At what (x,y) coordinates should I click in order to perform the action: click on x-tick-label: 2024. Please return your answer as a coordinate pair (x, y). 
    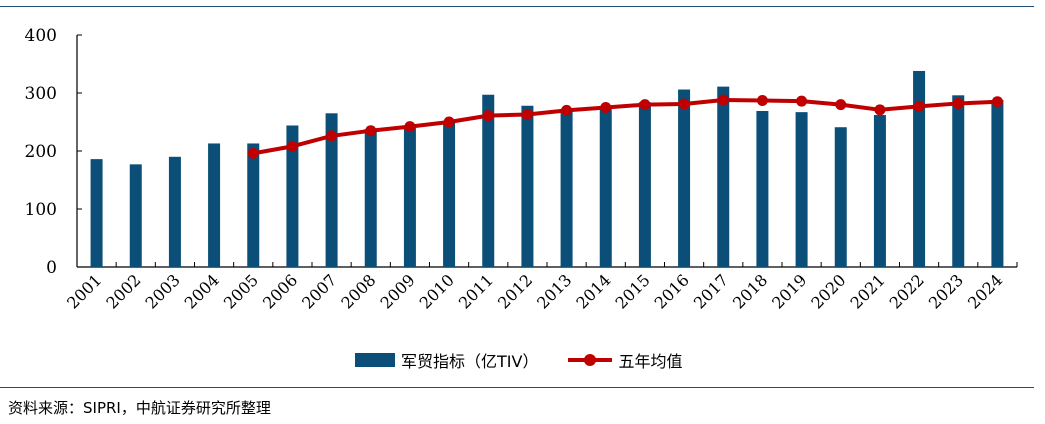
    Looking at the image, I should click on (985, 291).